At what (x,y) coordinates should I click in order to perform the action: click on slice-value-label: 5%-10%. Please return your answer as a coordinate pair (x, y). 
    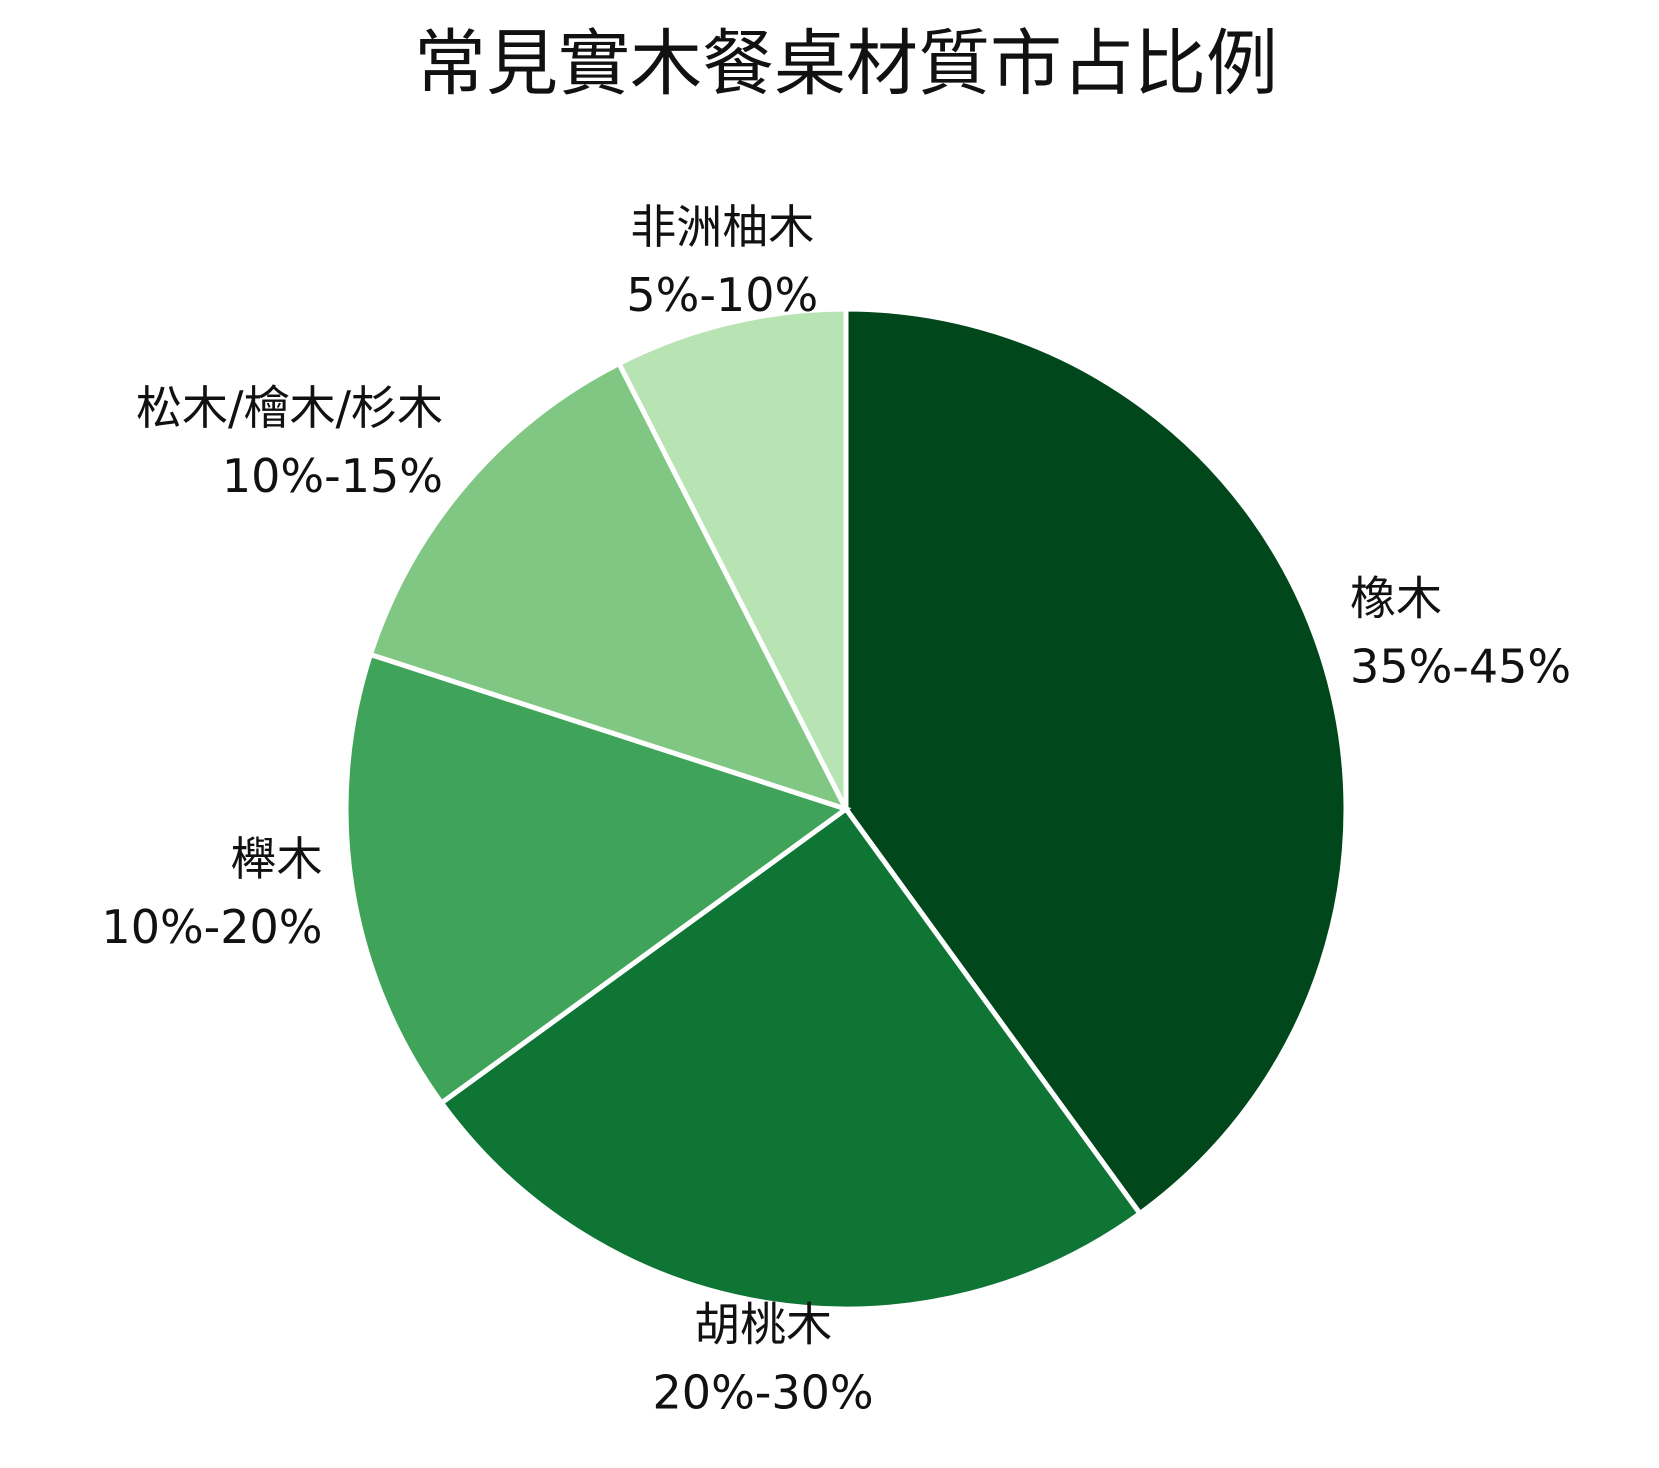
    Looking at the image, I should click on (722, 295).